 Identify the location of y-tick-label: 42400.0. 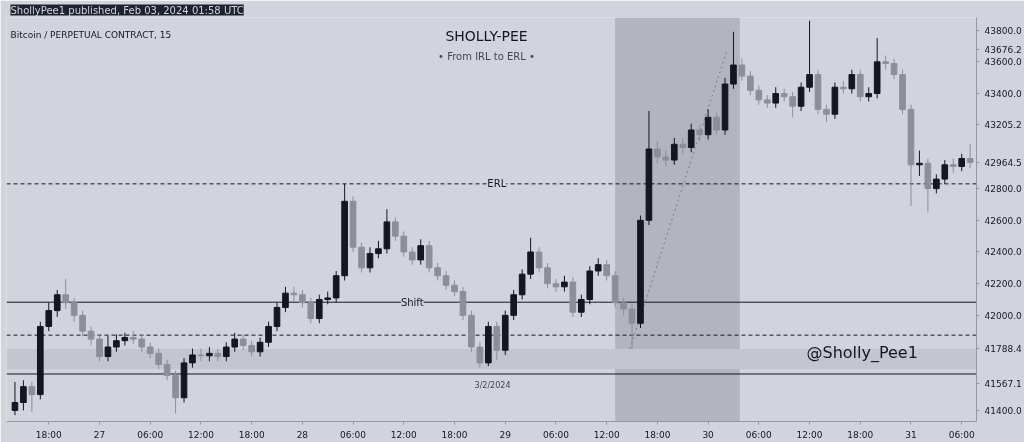
(1003, 252).